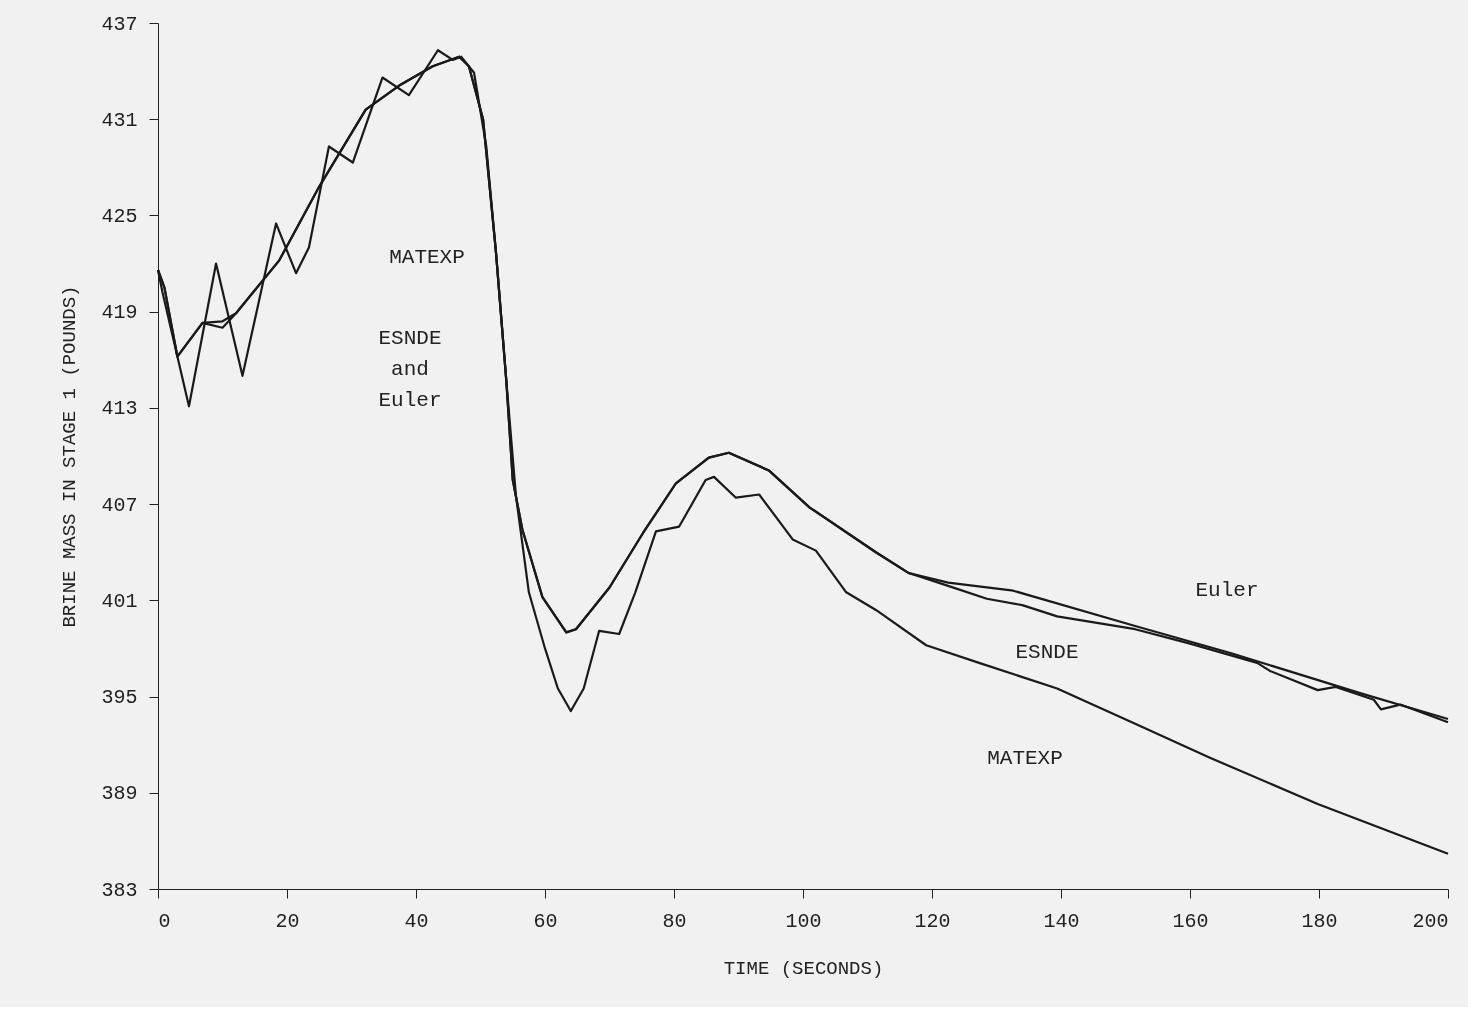  I want to click on x-tick-label: 60, so click(545, 921).